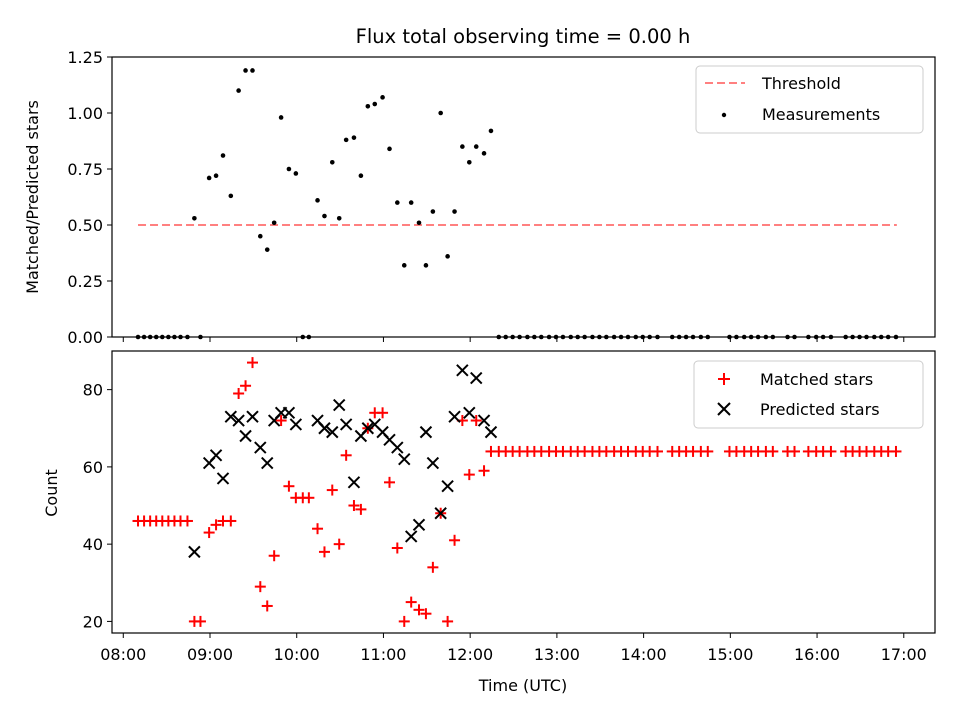 Image resolution: width=960 pixels, height=720 pixels. Describe the element at coordinates (470, 654) in the screenshot. I see `x-tick-label: 12:00` at that location.